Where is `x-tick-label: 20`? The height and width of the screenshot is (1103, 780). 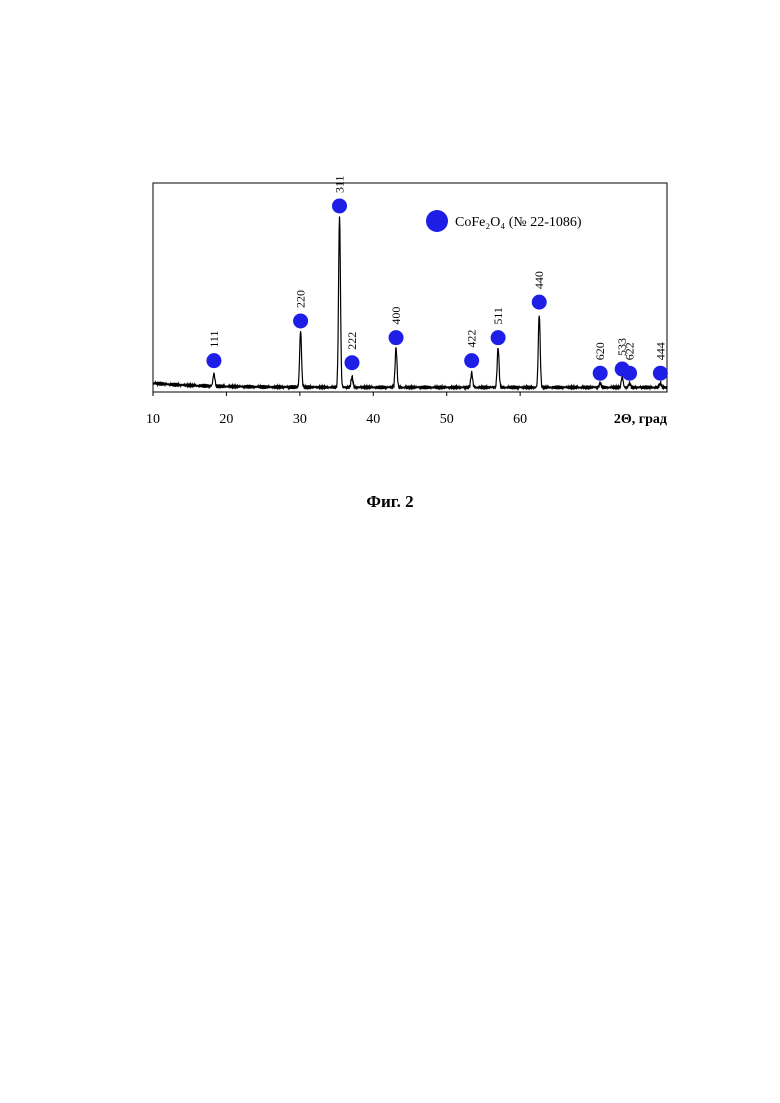 x-tick-label: 20 is located at coordinates (226, 419).